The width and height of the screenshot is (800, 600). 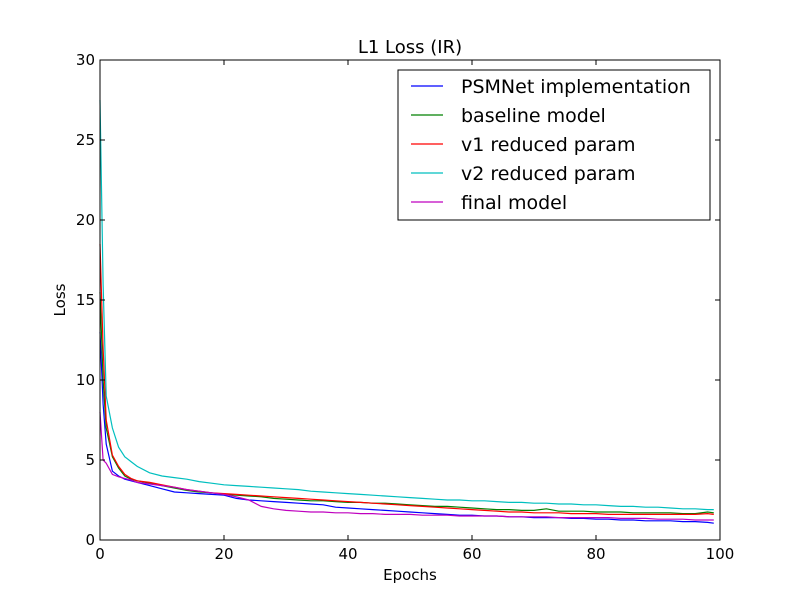 What do you see at coordinates (548, 145) in the screenshot?
I see `legend-label-2: v1 reduced param` at bounding box center [548, 145].